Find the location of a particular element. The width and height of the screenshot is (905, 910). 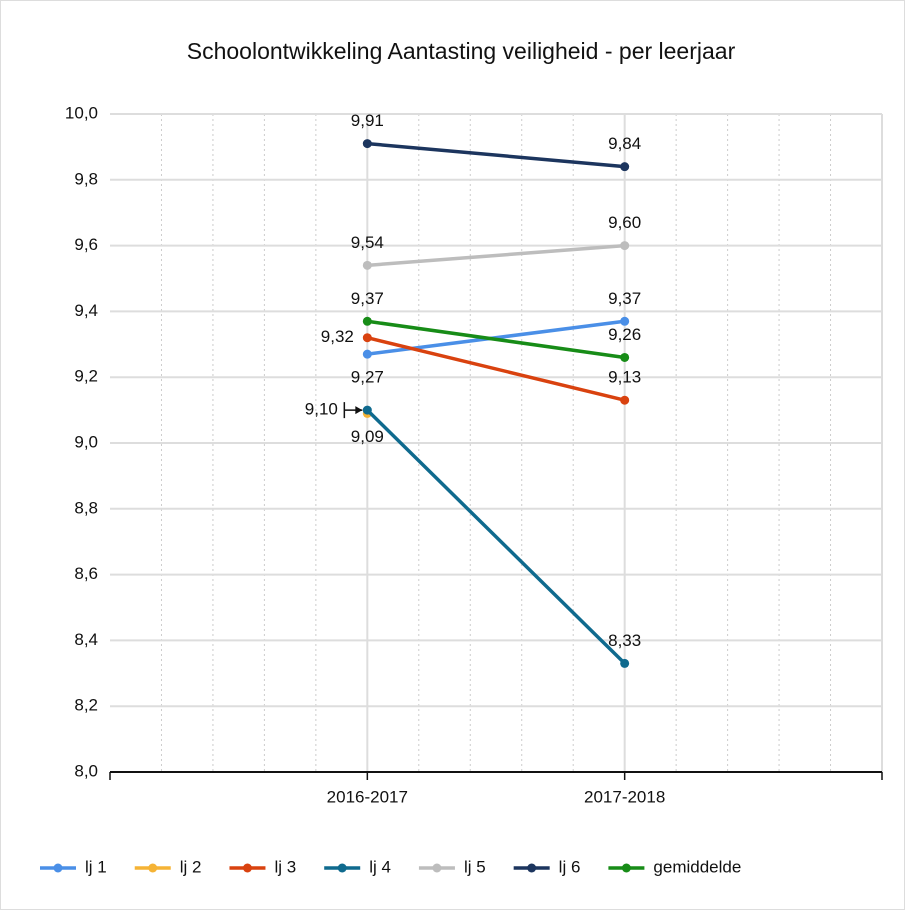

label-arrow-head is located at coordinates (359, 410).